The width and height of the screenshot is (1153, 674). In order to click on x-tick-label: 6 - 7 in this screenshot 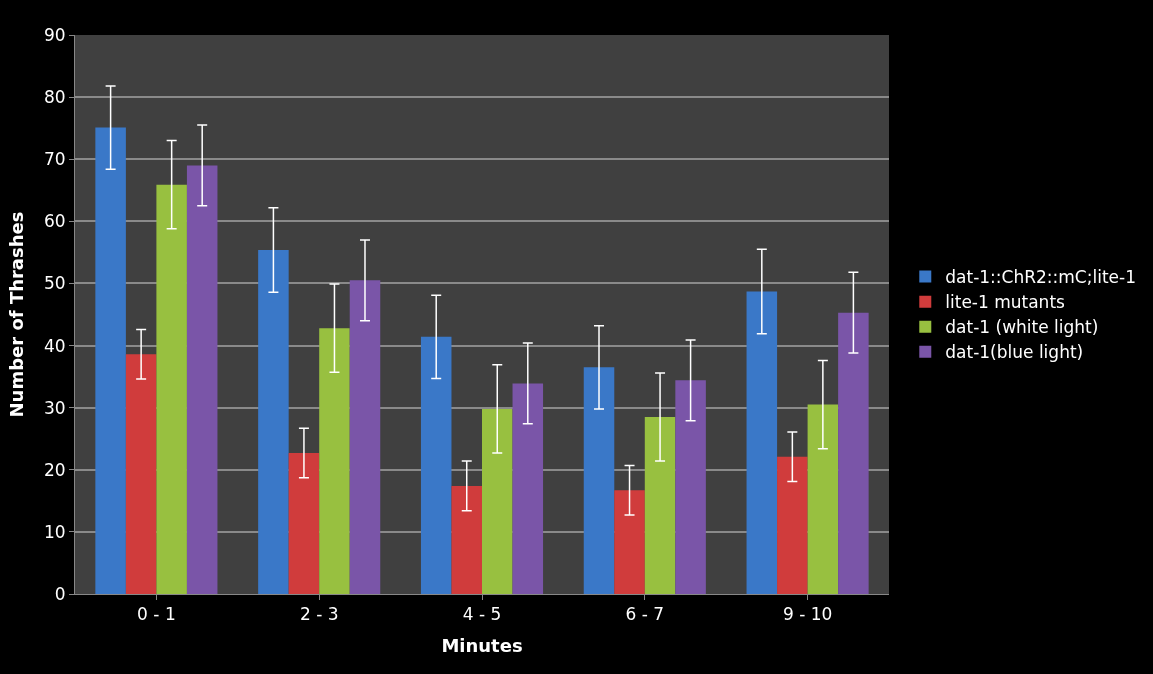, I will do `click(645, 614)`.